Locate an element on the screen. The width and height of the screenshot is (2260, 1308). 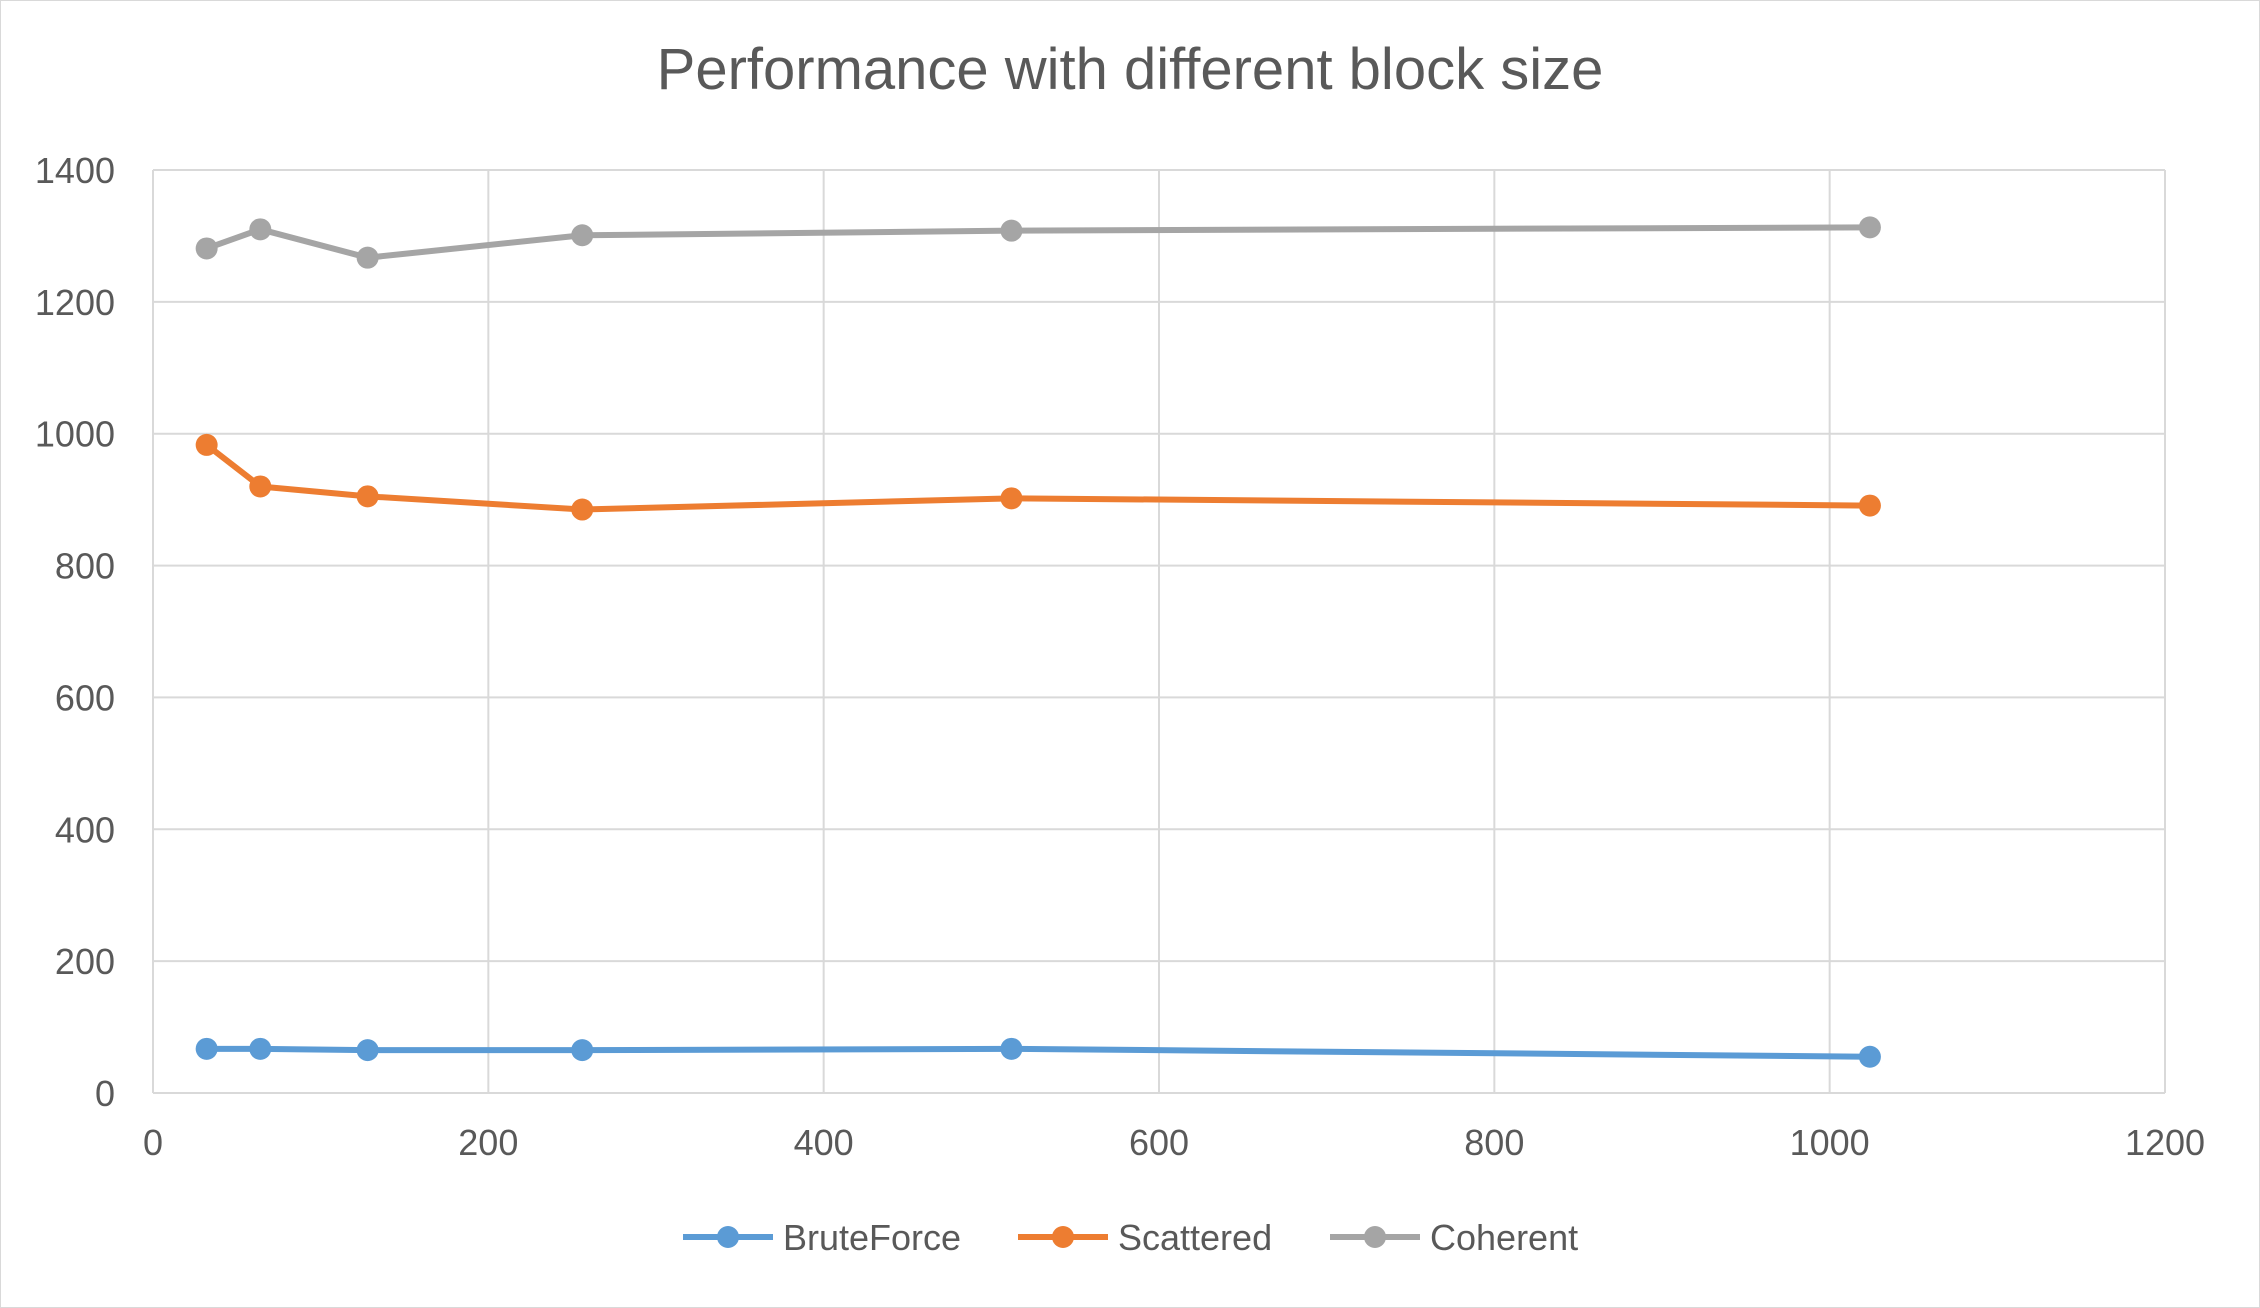
legend: BruteForce Scattered Coherent is located at coordinates (1130, 1237).